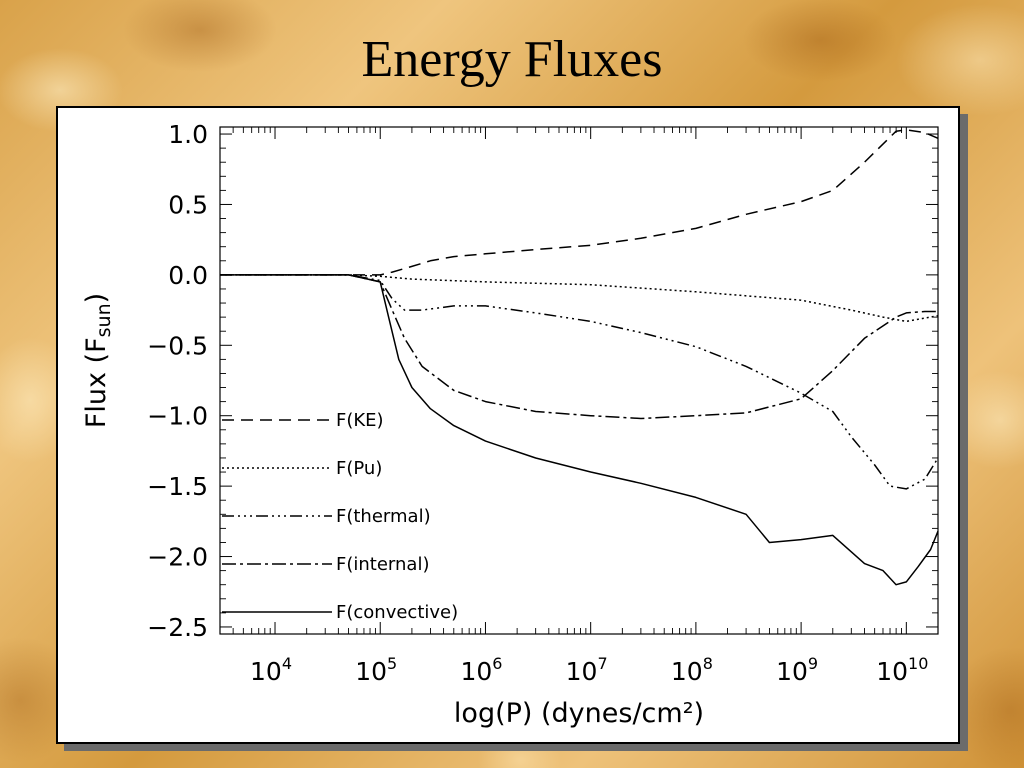 The height and width of the screenshot is (768, 1024). Describe the element at coordinates (188, 275) in the screenshot. I see `y-tick-label: 0.0` at that location.